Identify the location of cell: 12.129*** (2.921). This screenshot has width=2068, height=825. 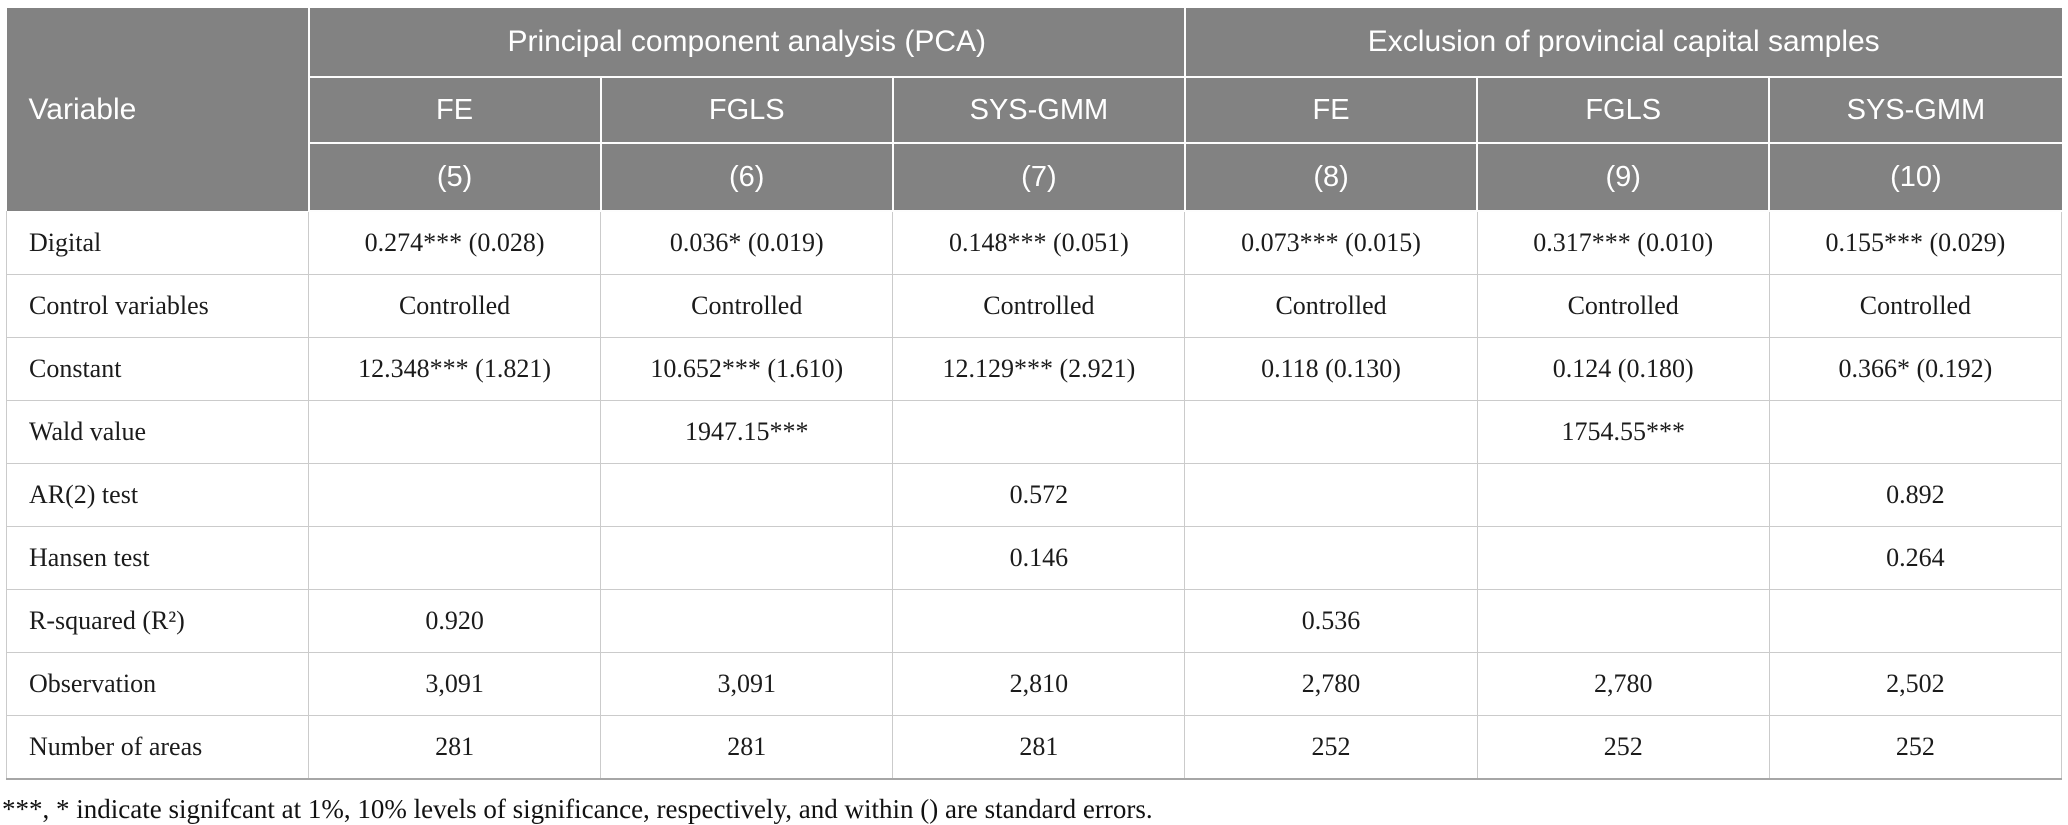
(1039, 369).